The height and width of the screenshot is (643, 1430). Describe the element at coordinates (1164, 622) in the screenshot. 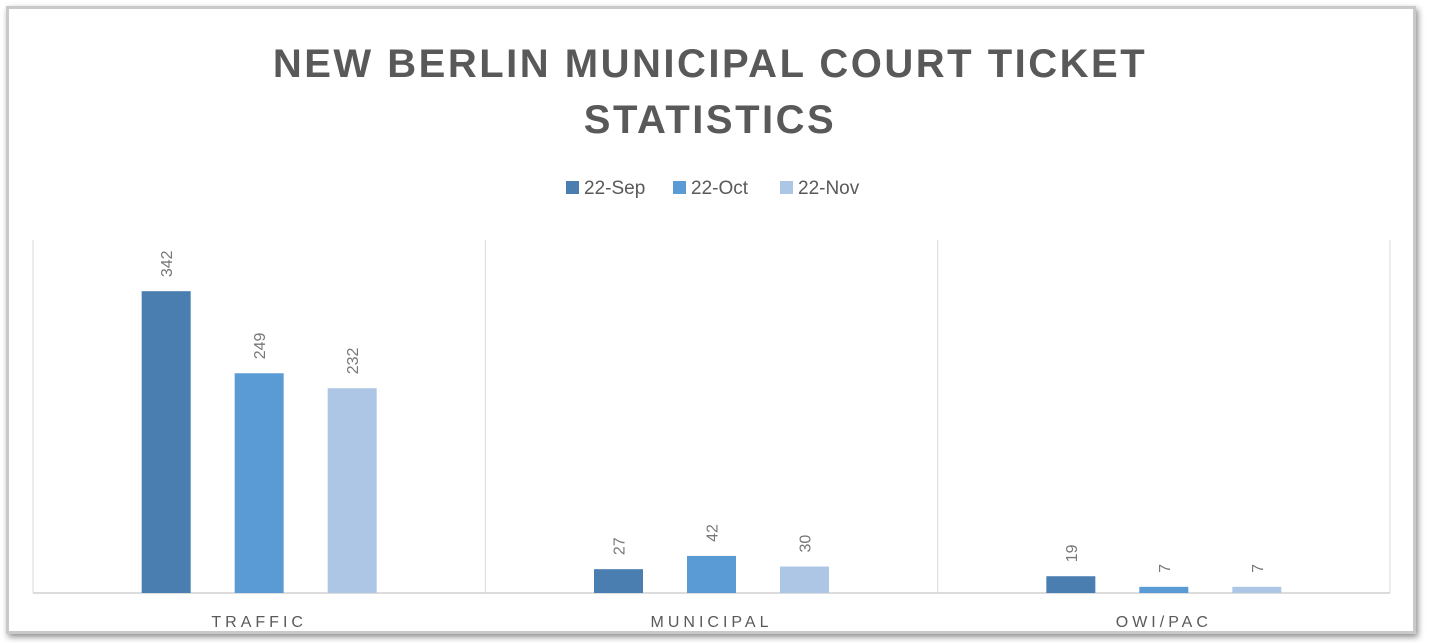

I see `x-tick-label: OWI/PAC` at that location.